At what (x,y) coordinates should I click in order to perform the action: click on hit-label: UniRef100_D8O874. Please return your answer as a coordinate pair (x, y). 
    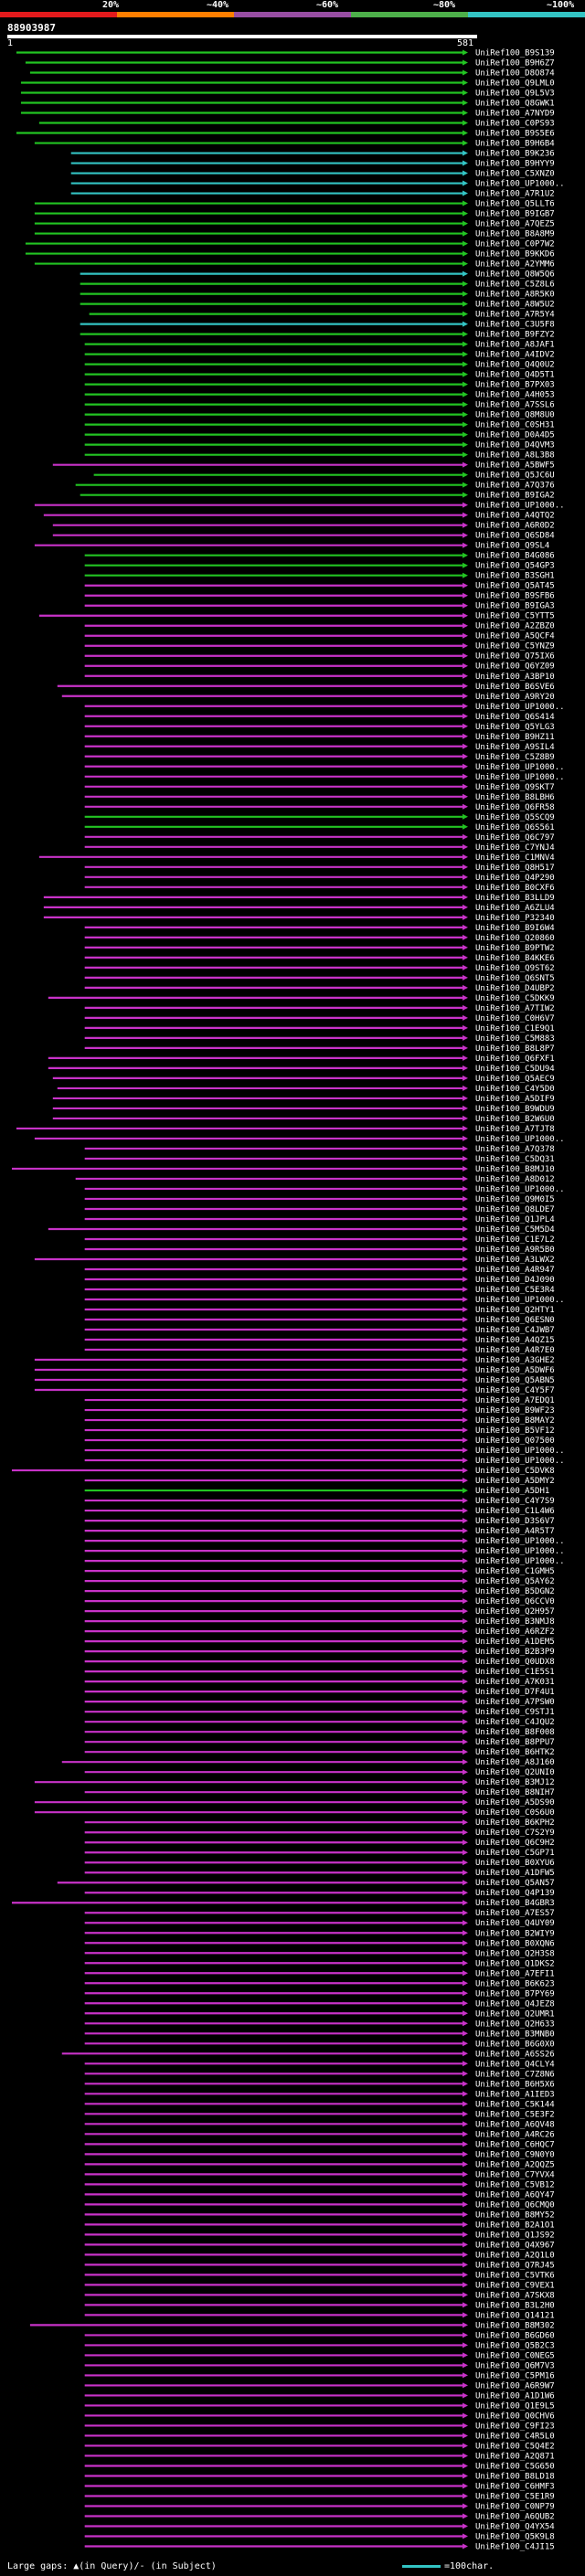
    Looking at the image, I should click on (515, 74).